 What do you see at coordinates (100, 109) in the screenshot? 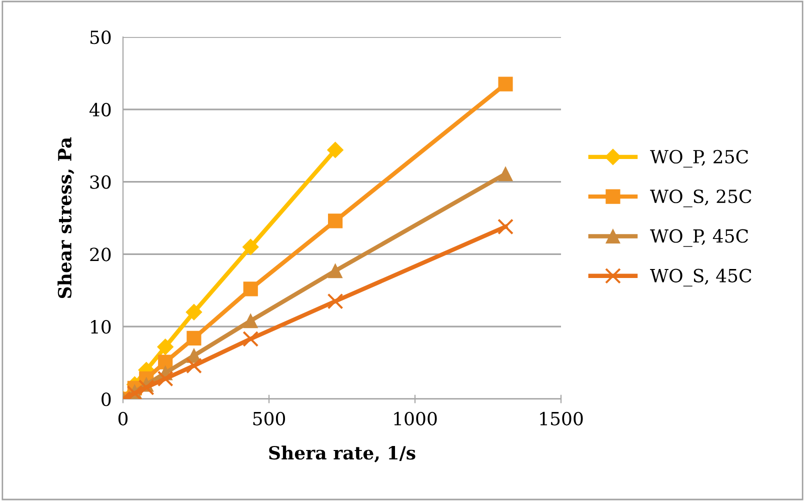
I see `y-tick-label: 40` at bounding box center [100, 109].